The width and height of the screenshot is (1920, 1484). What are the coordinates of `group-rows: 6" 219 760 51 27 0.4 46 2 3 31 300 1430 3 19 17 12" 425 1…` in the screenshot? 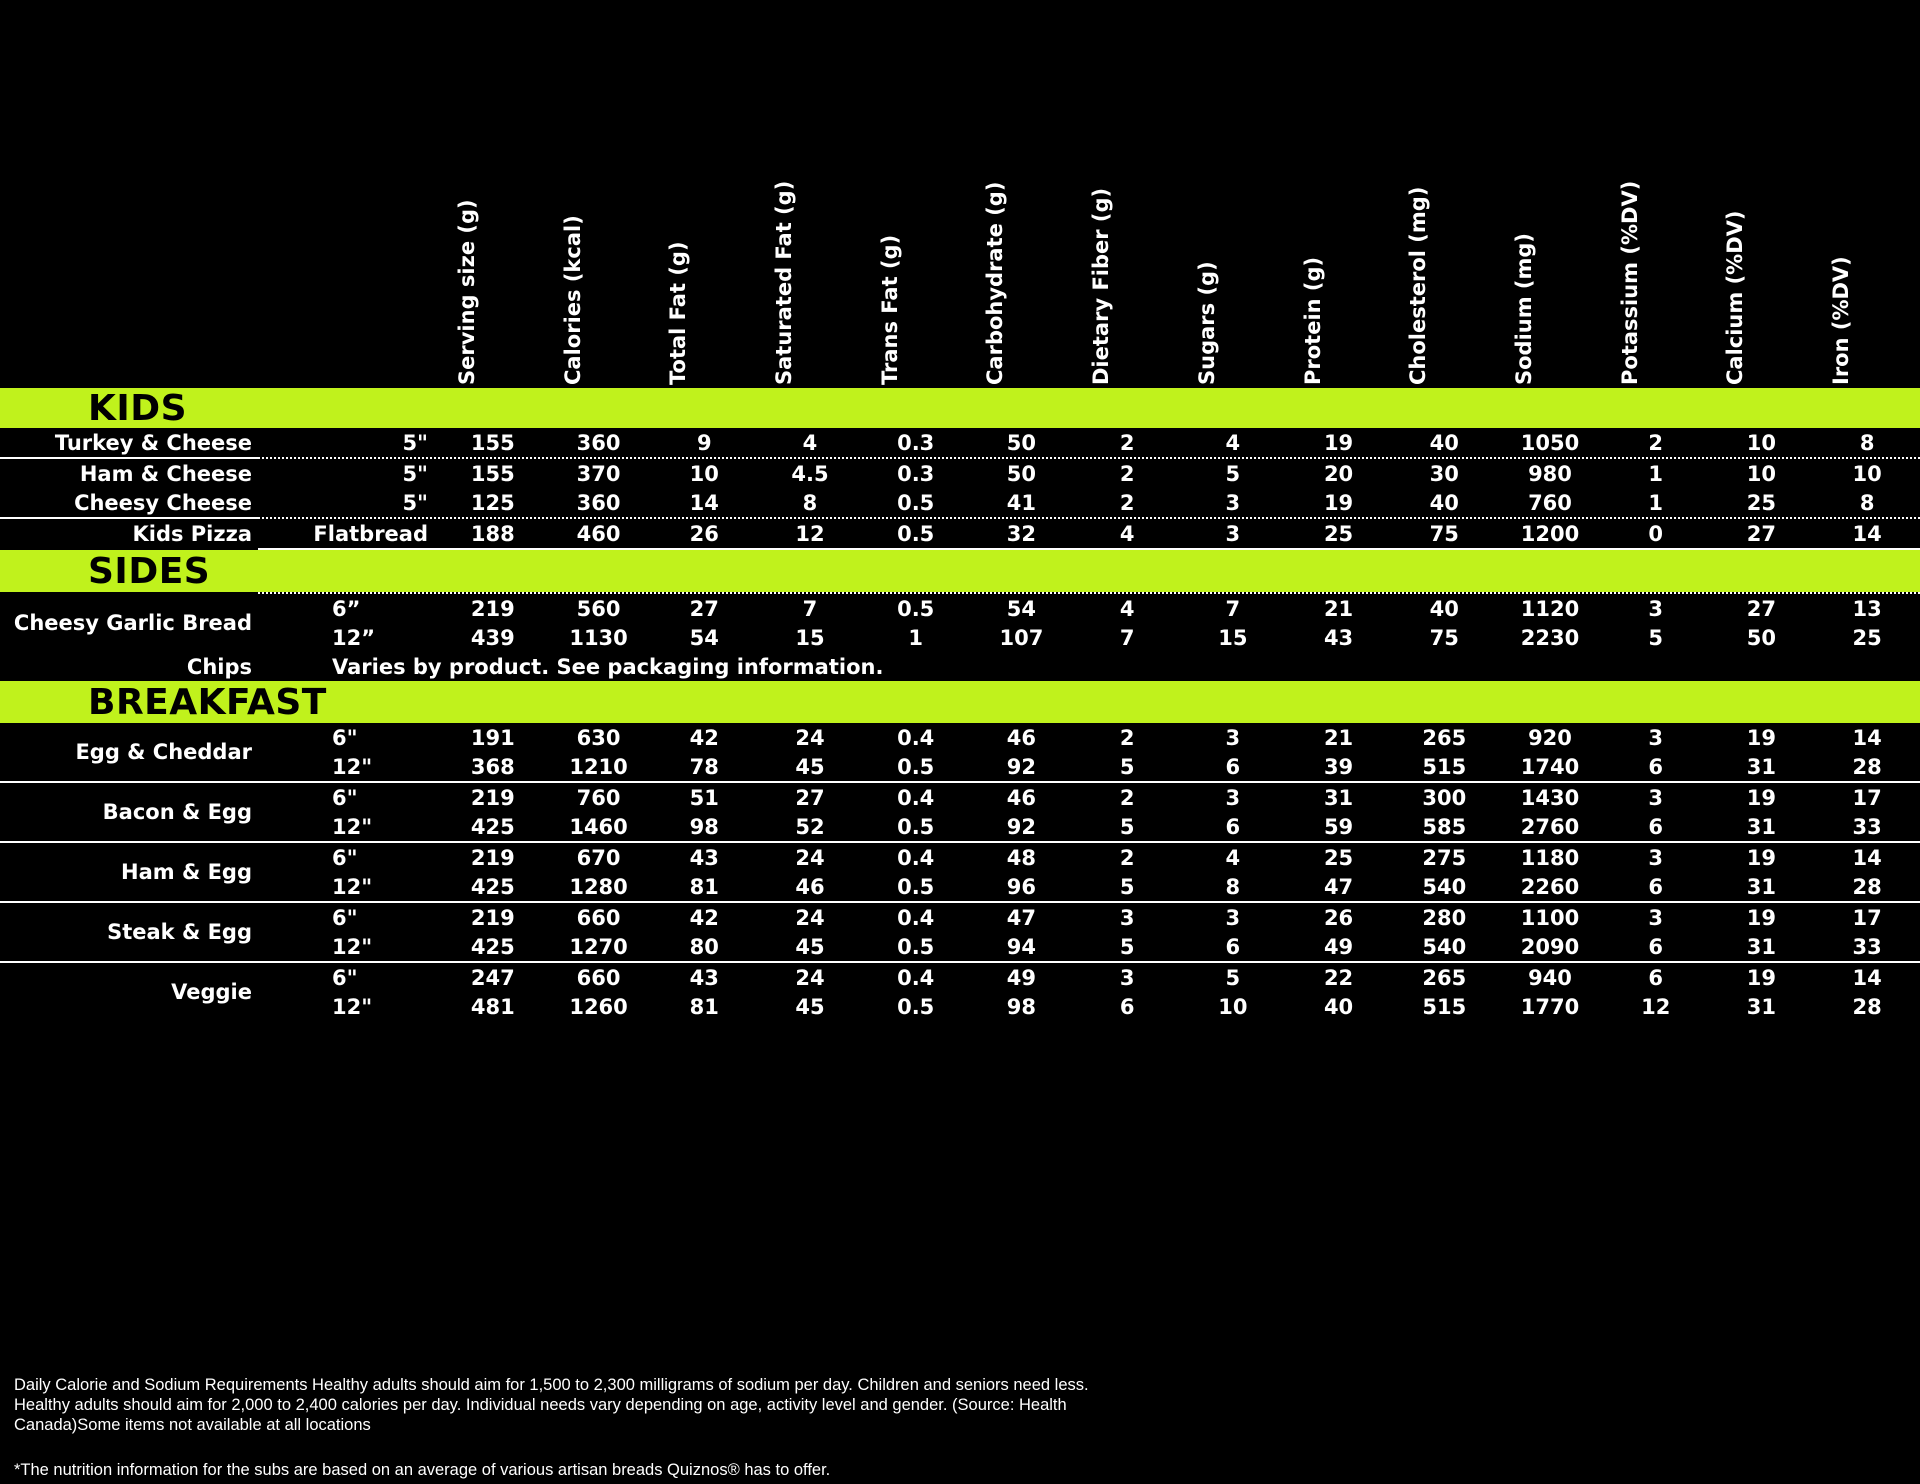 It's located at (1089, 812).